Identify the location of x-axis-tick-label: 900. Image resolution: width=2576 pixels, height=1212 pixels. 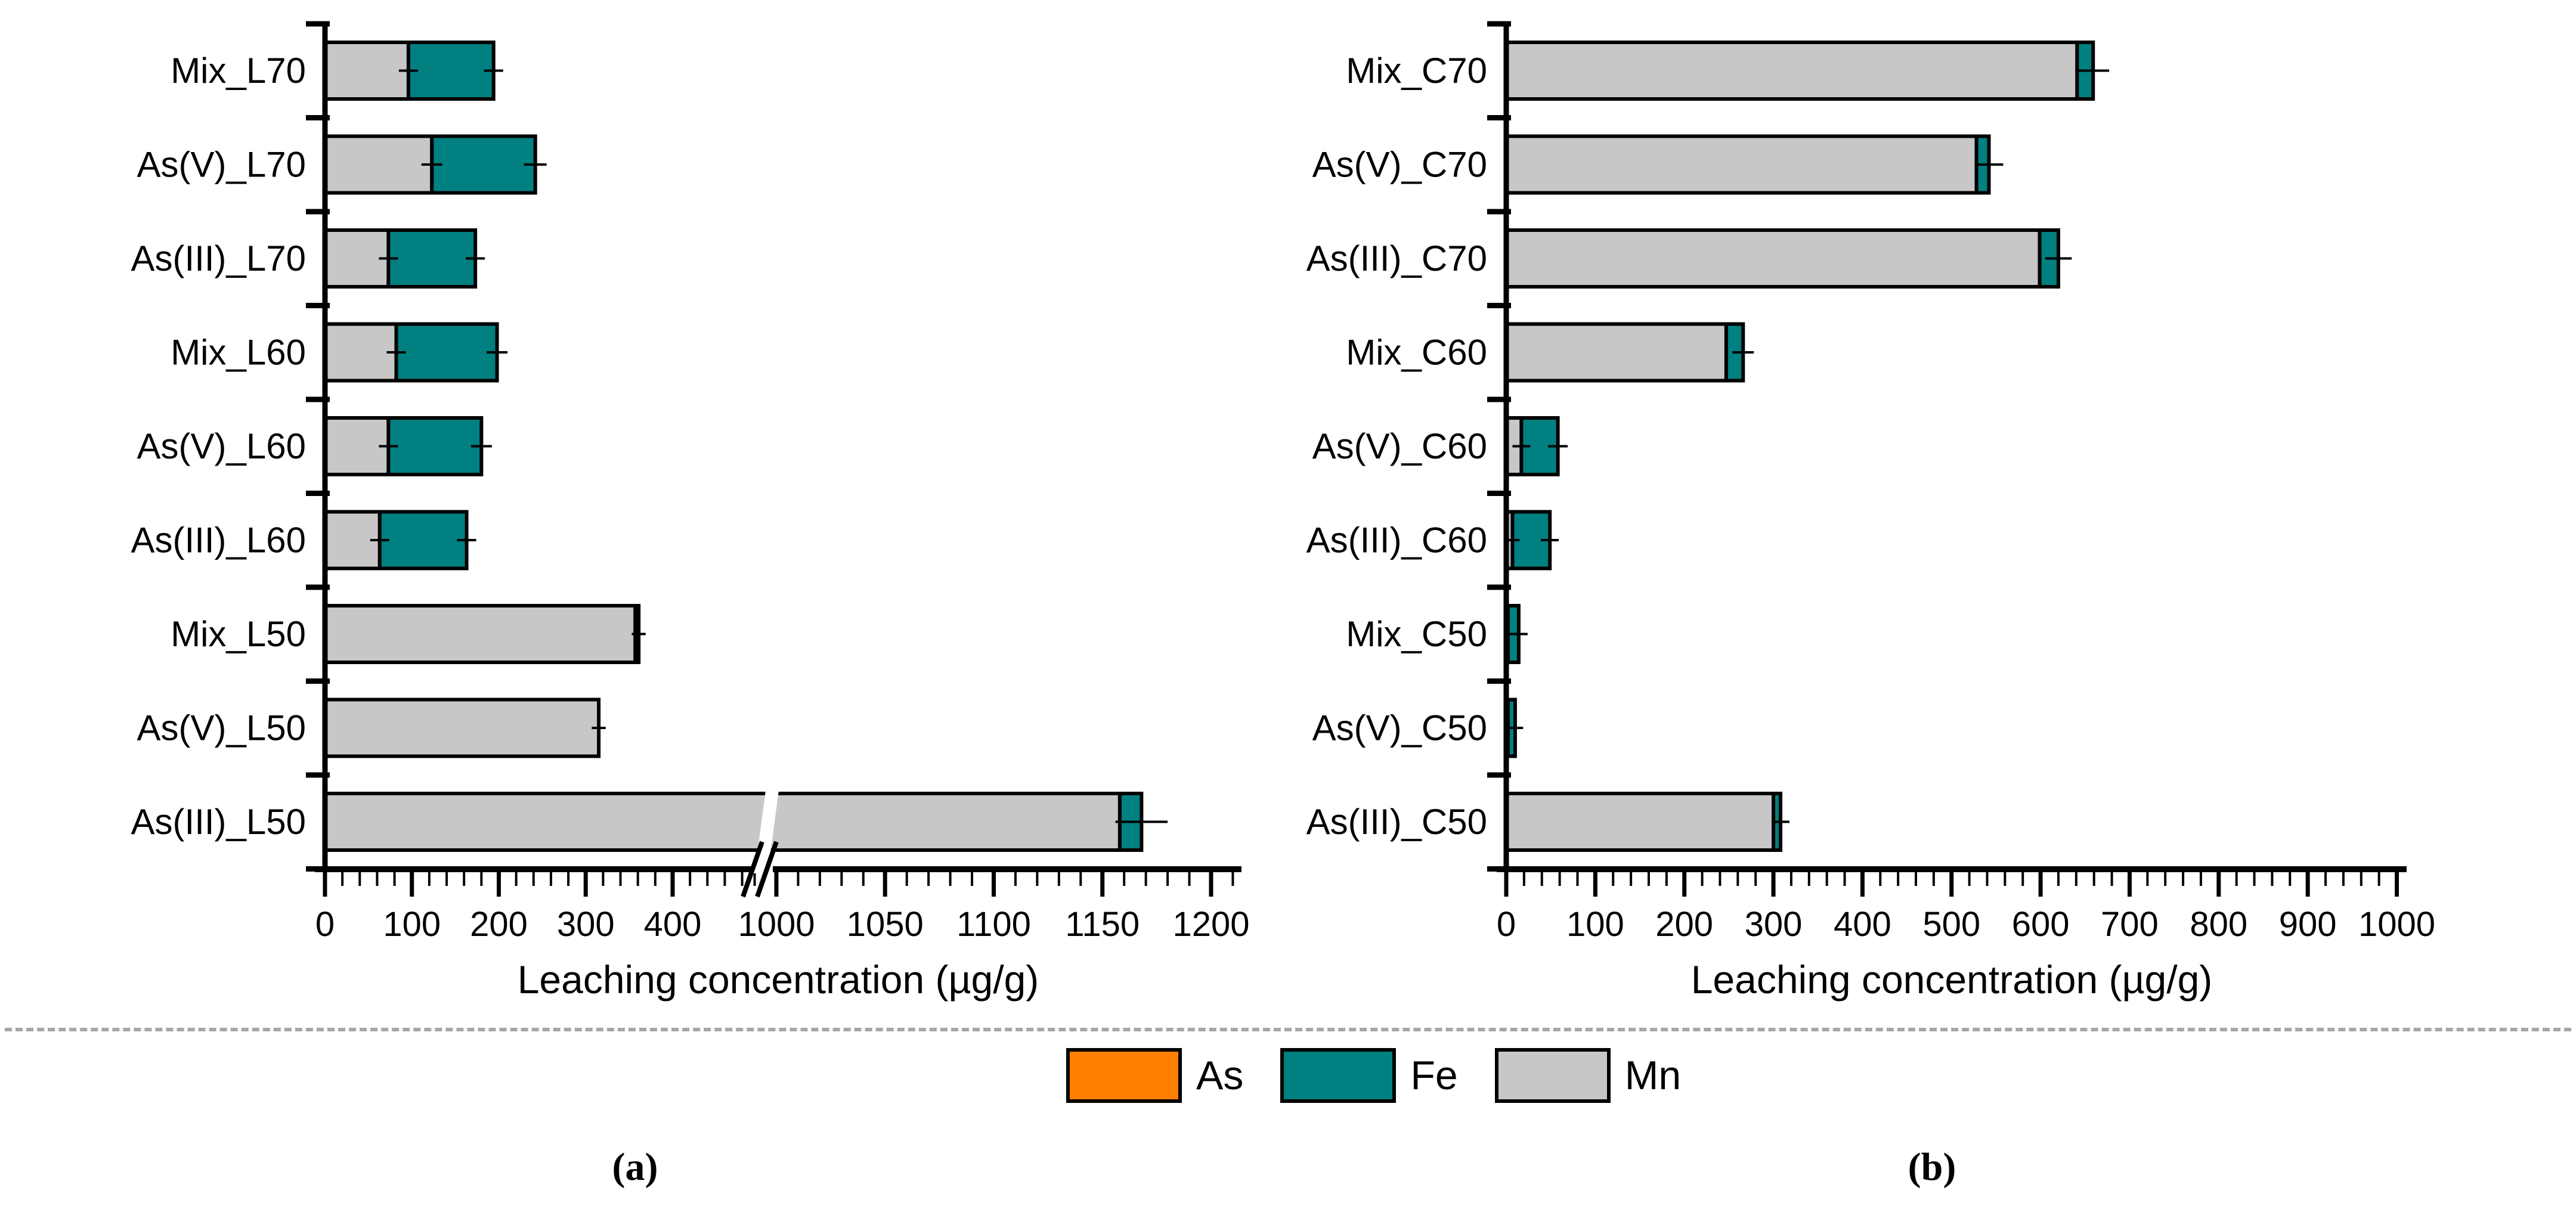
(2308, 925).